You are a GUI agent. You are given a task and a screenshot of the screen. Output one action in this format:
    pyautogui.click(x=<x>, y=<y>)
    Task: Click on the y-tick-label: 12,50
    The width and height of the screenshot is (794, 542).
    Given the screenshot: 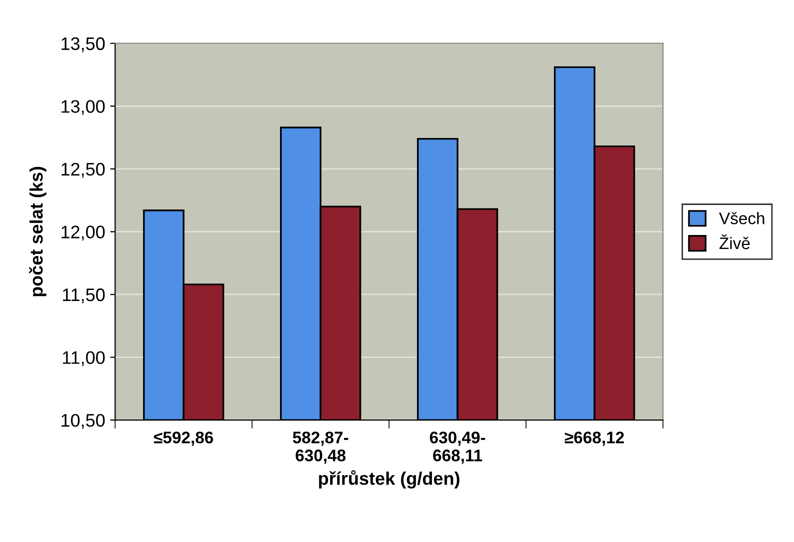 What is the action you would take?
    pyautogui.click(x=83, y=170)
    